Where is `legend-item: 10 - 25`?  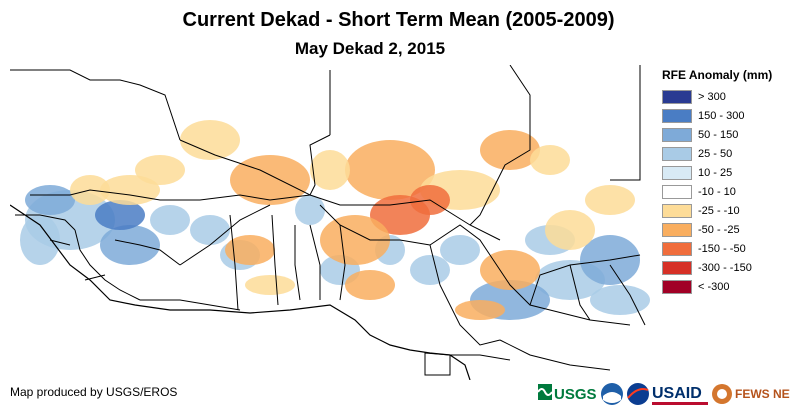 legend-item: 10 - 25 is located at coordinates (727, 172).